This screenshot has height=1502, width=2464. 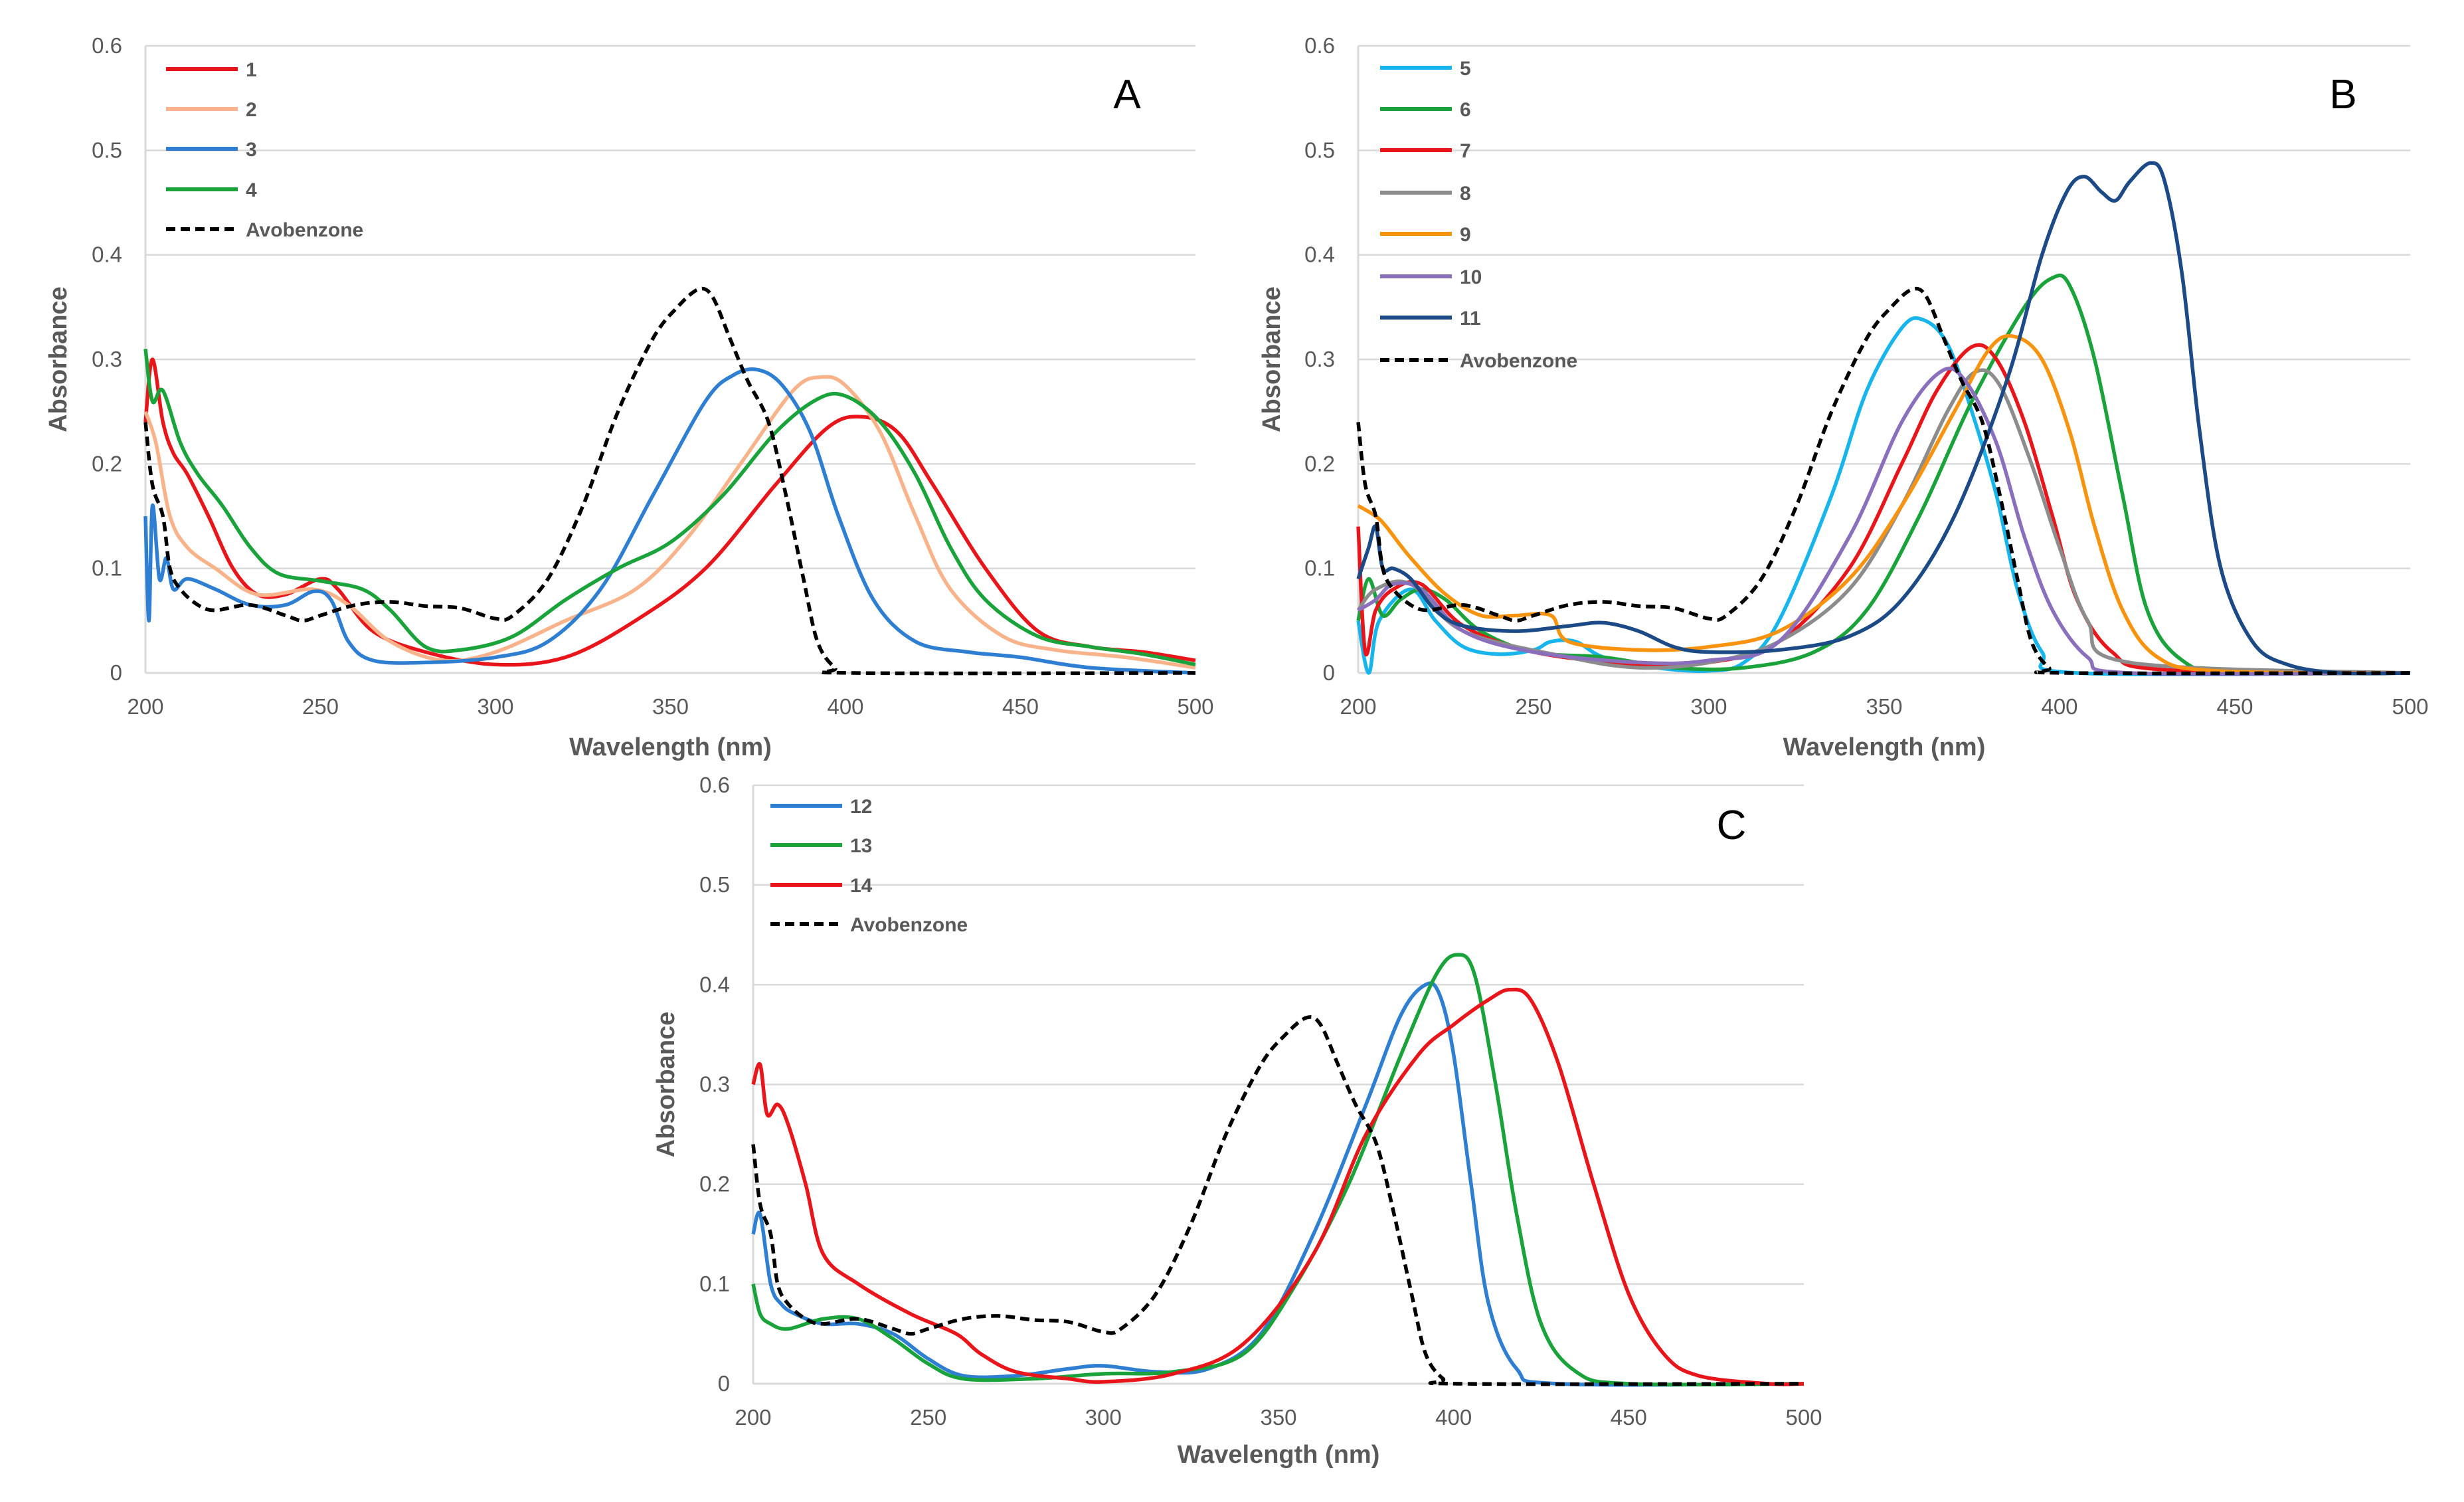 I want to click on legend-label: 10, so click(x=1471, y=277).